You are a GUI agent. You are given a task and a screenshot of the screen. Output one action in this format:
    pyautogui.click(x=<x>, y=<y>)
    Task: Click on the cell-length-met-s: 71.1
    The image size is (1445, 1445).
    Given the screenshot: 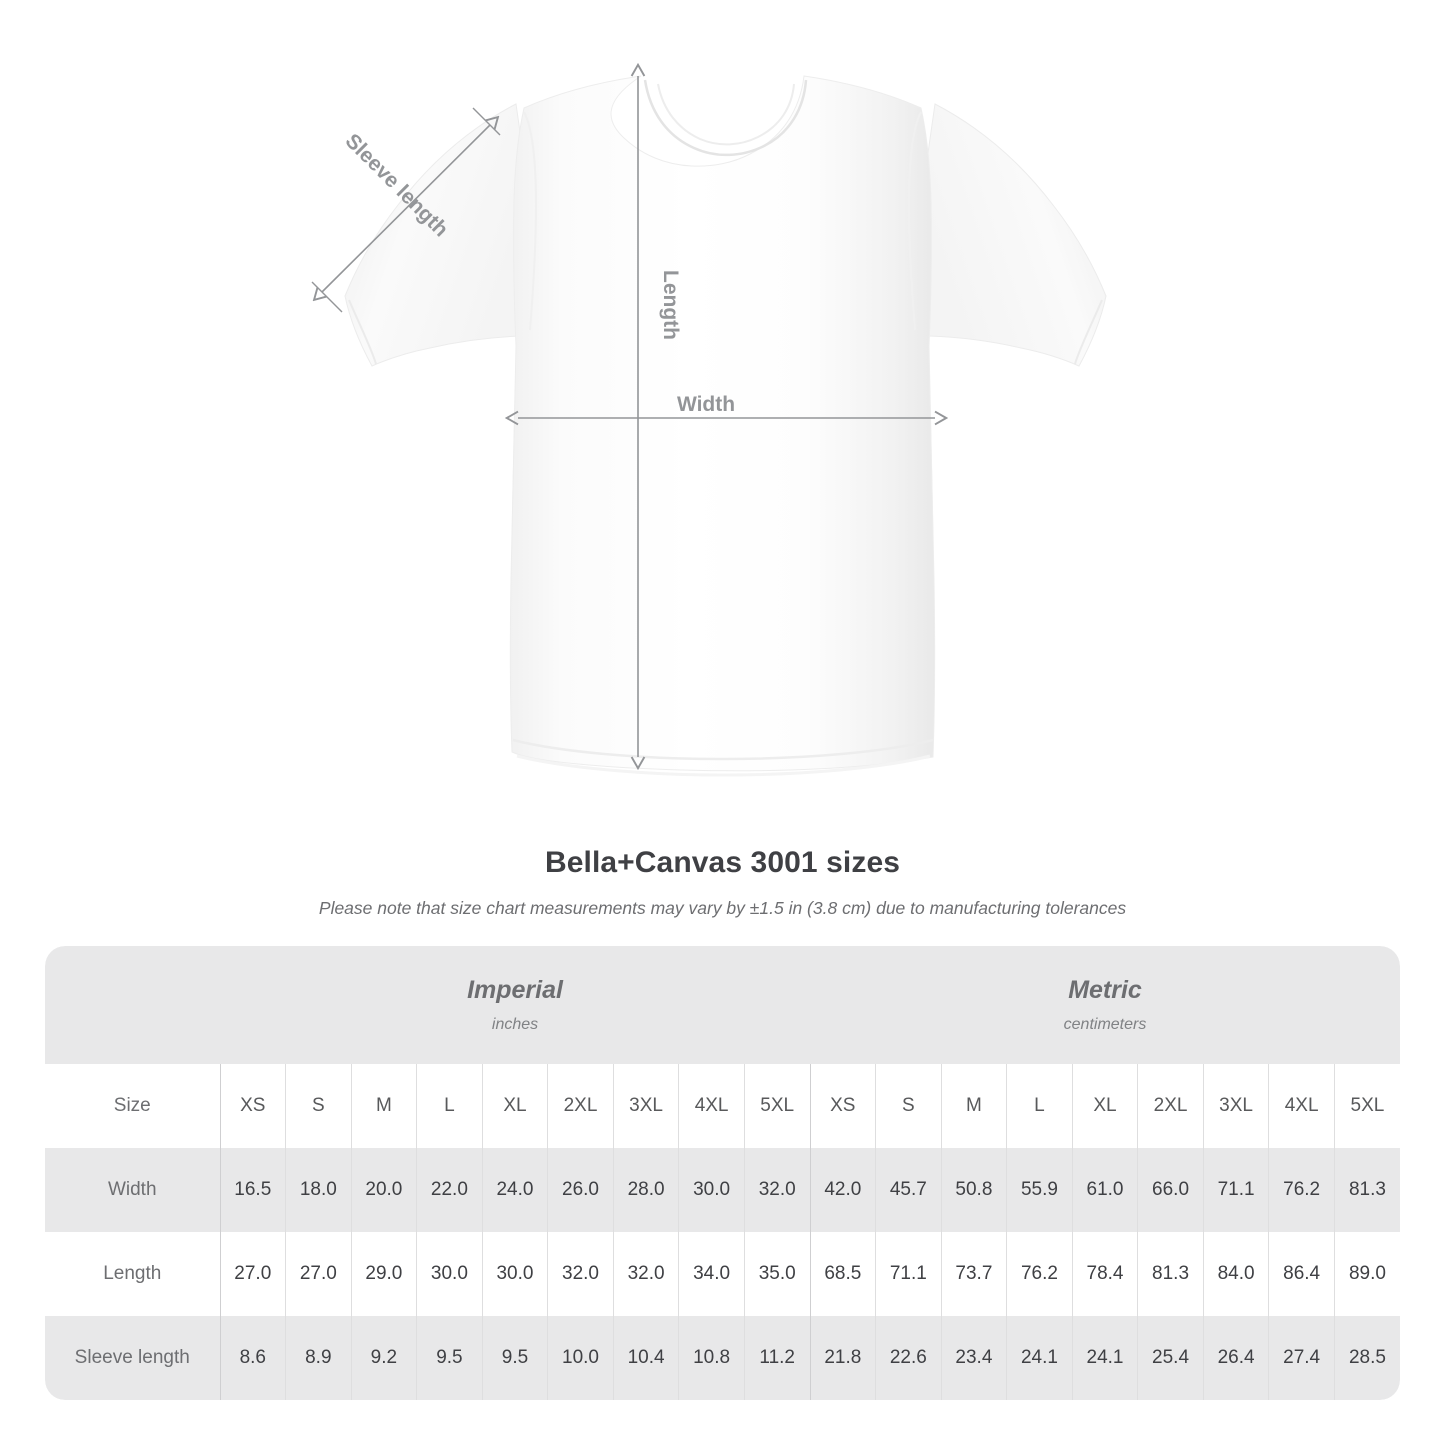 What is the action you would take?
    pyautogui.click(x=908, y=1274)
    